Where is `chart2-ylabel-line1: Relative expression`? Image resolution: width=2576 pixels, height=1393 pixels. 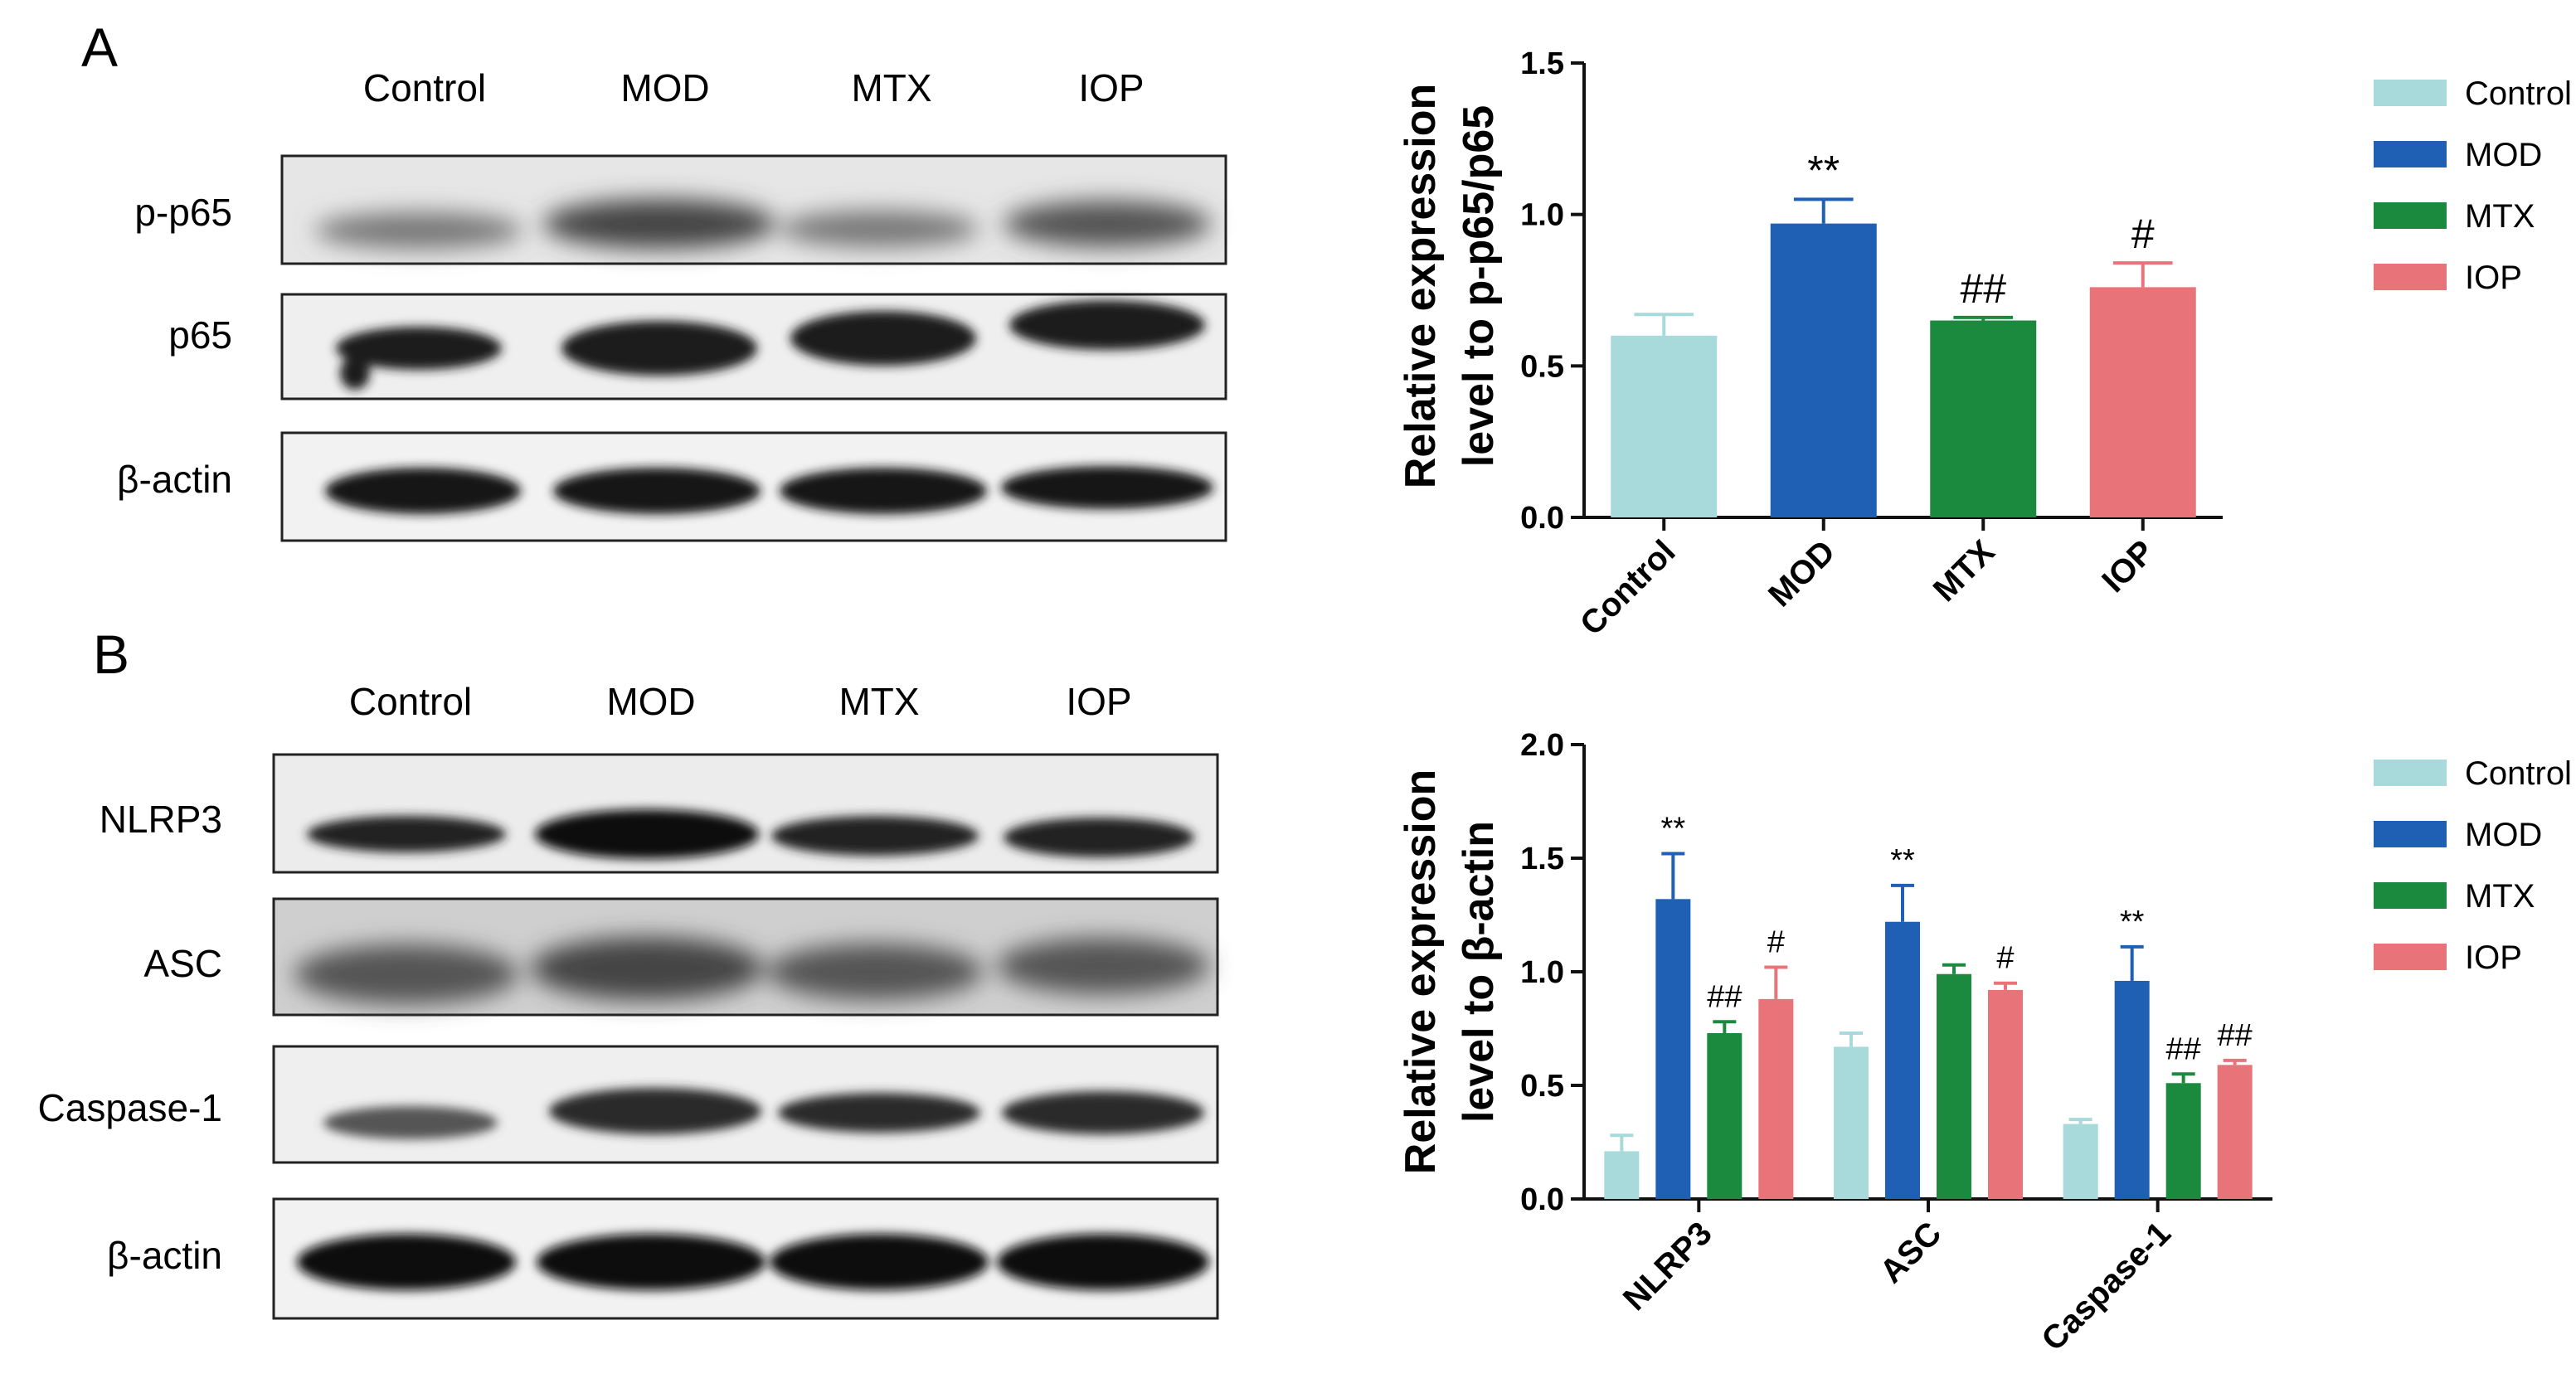 chart2-ylabel-line1: Relative expression is located at coordinates (1421, 971).